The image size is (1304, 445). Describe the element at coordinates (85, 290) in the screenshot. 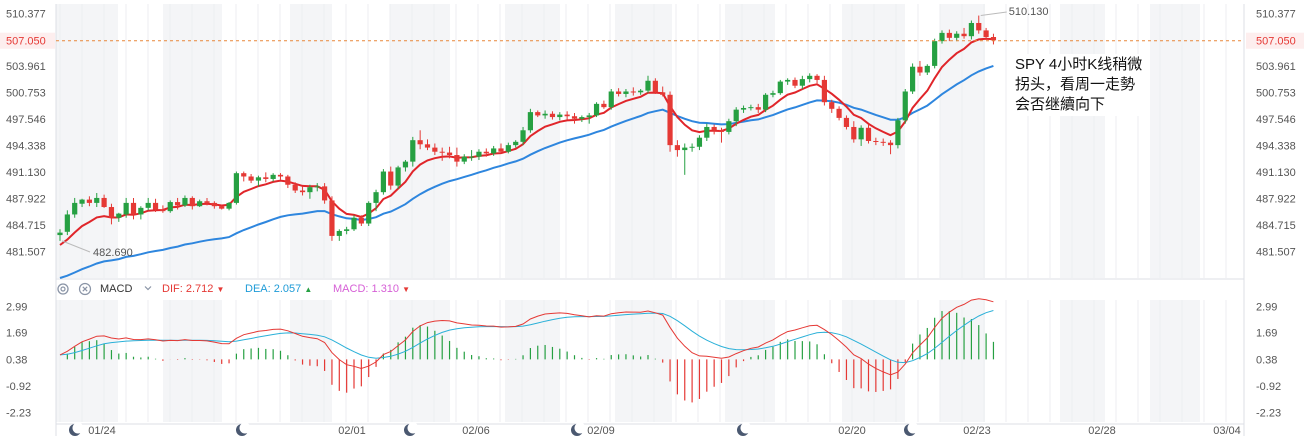

I see `close-icon` at that location.